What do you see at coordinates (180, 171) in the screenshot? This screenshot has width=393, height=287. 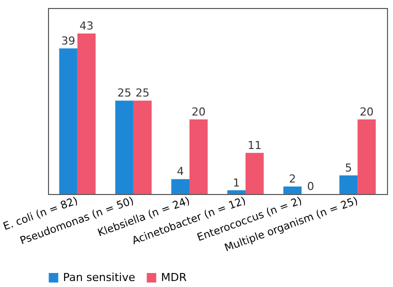 I see `data-label: 4` at bounding box center [180, 171].